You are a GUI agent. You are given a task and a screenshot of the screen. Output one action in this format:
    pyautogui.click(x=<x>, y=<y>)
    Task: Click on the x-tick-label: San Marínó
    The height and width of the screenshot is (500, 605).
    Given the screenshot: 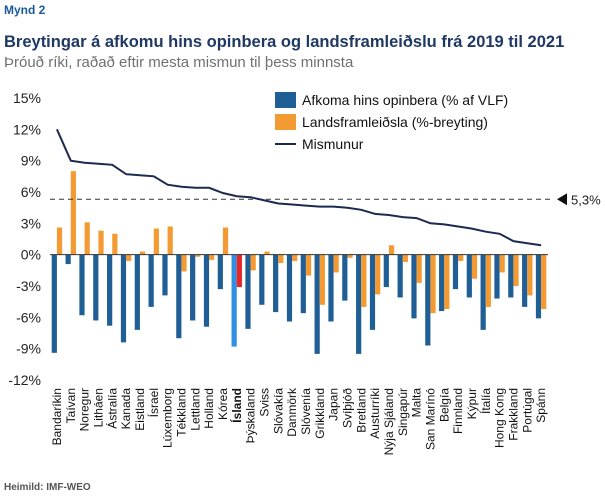 What is the action you would take?
    pyautogui.click(x=430, y=419)
    